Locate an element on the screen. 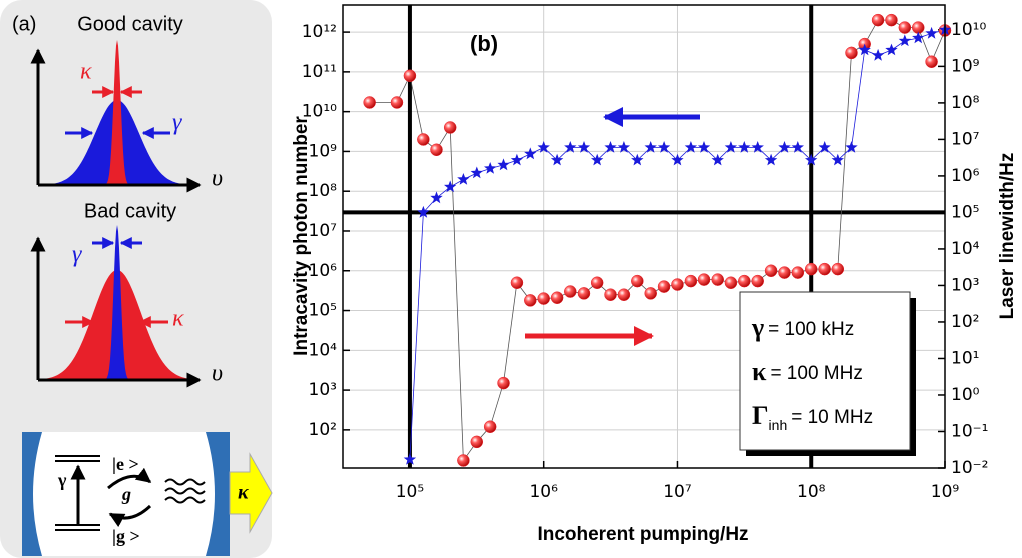 Image resolution: width=1022 pixels, height=558 pixels. y2-tick-label: 10⁶ is located at coordinates (965, 176).